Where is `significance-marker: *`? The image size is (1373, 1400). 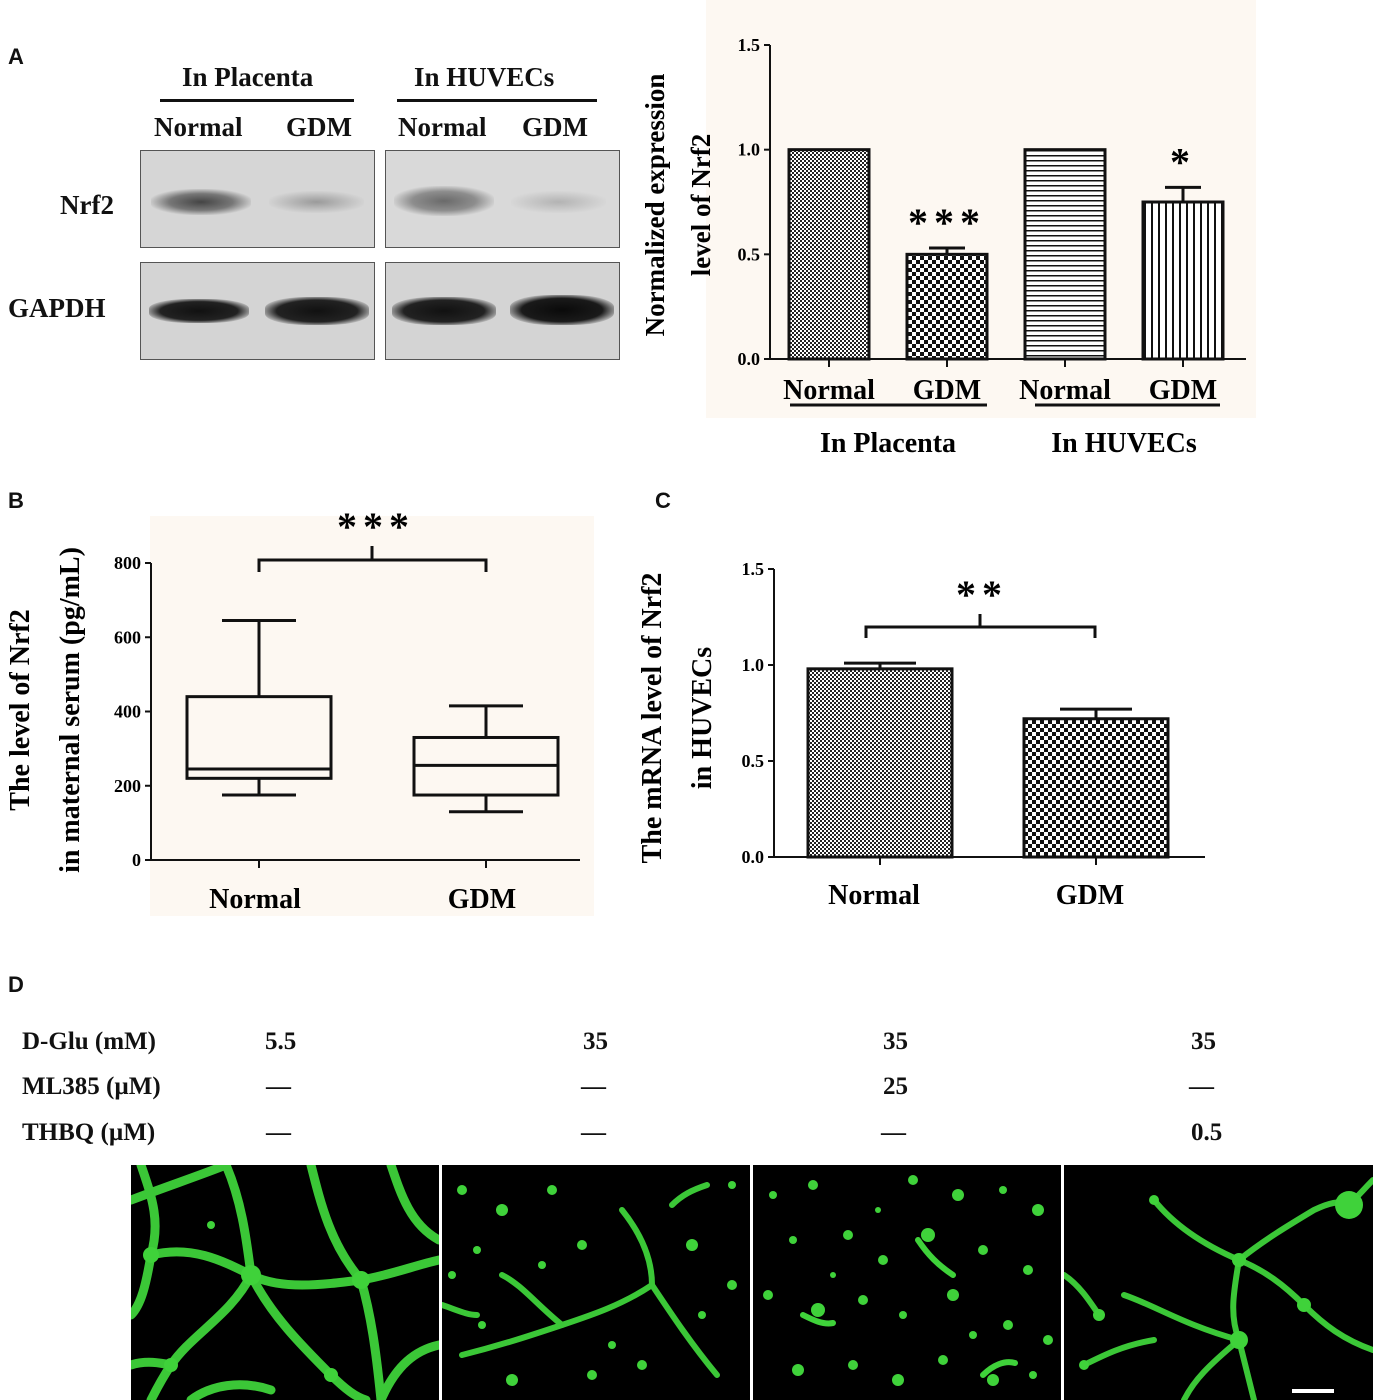
significance-marker: * is located at coordinates (1183, 161).